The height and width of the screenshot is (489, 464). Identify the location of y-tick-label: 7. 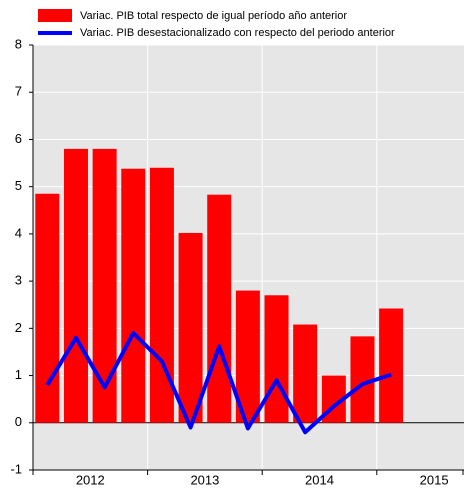
(18, 91).